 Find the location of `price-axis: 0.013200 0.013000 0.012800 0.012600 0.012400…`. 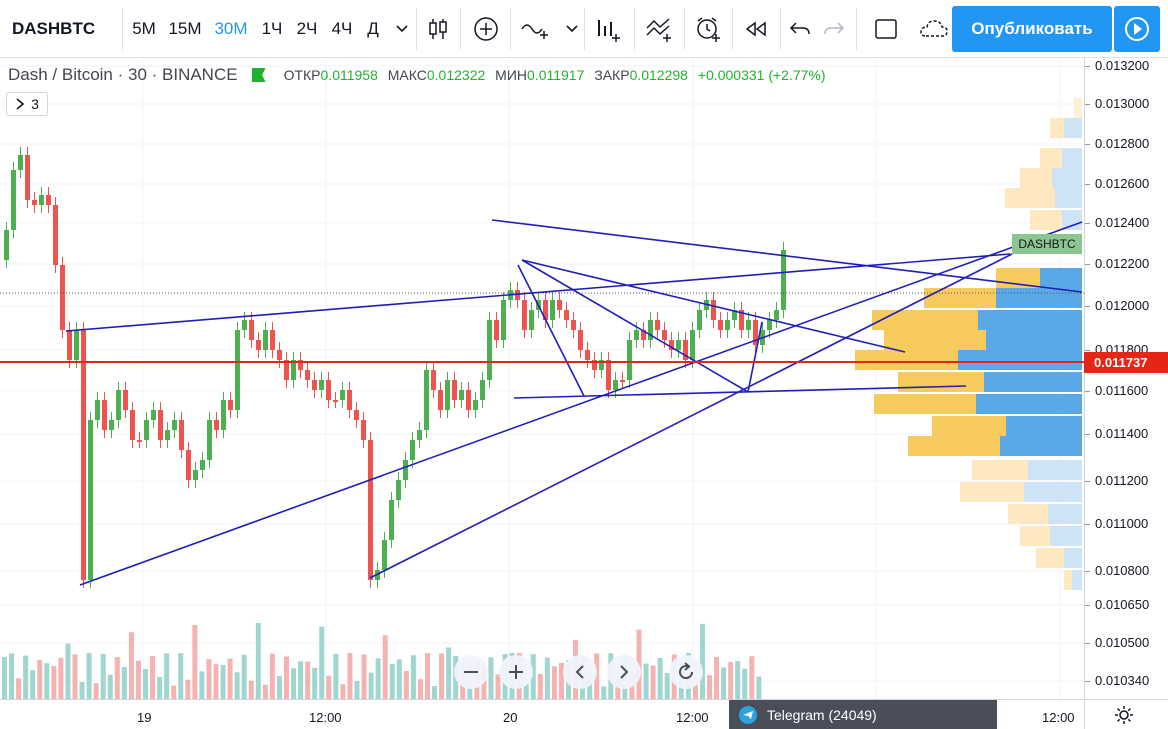

price-axis: 0.013200 0.013000 0.012800 0.012600 0.012400… is located at coordinates (1126, 378).